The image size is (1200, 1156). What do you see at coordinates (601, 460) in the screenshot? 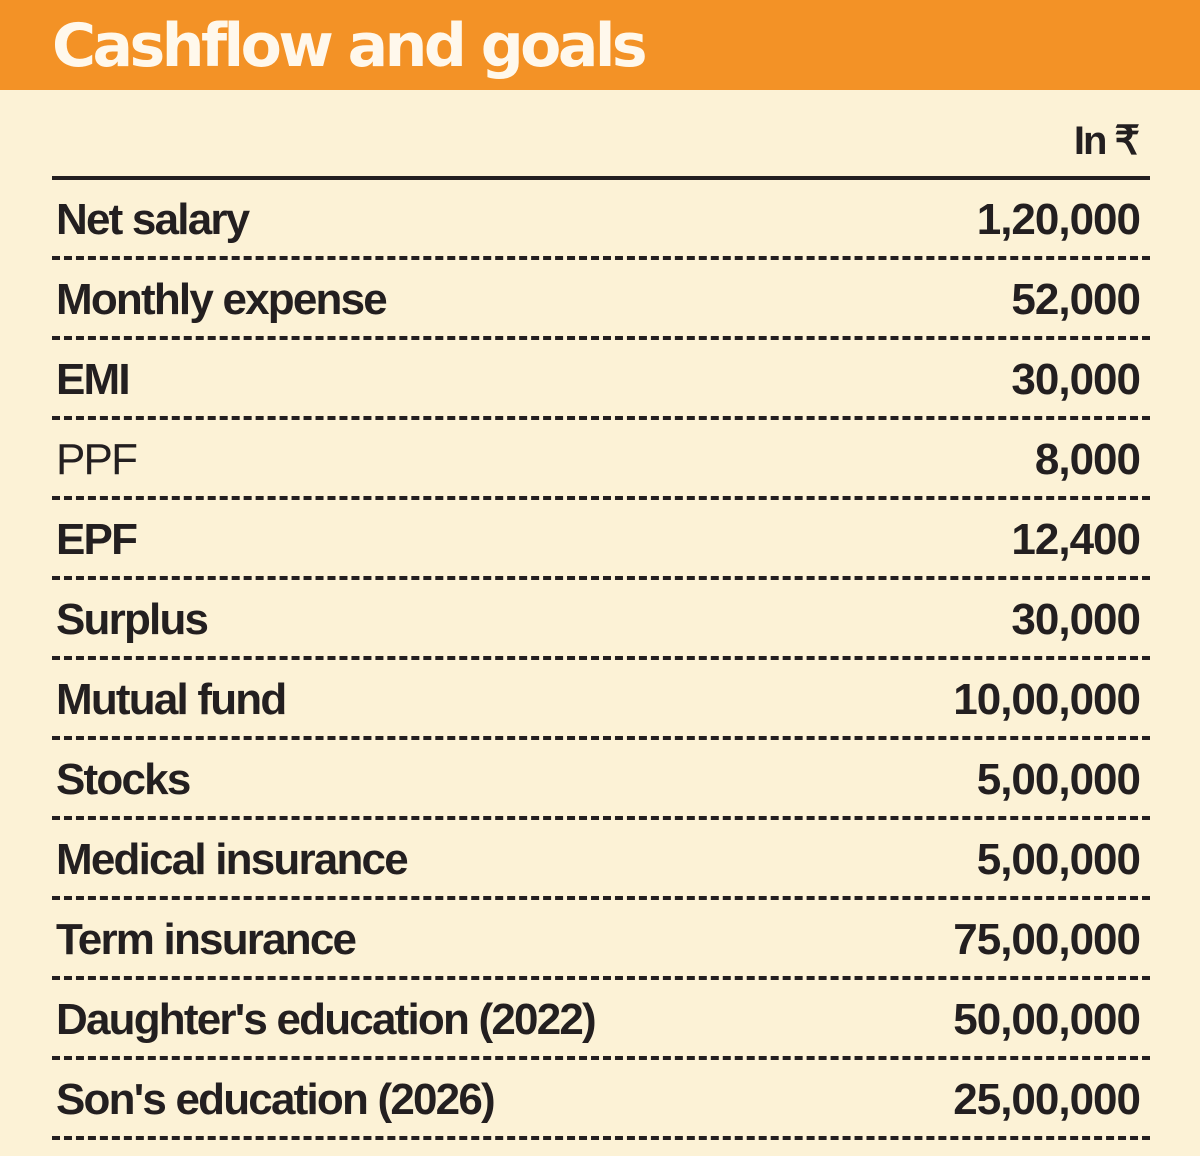
I see `table-row-ppf: PPF 8,000` at bounding box center [601, 460].